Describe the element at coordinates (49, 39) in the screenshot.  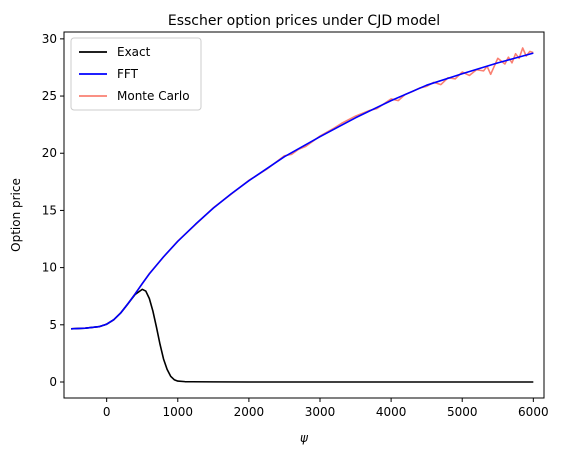
I see `y-tick-label: 30` at that location.